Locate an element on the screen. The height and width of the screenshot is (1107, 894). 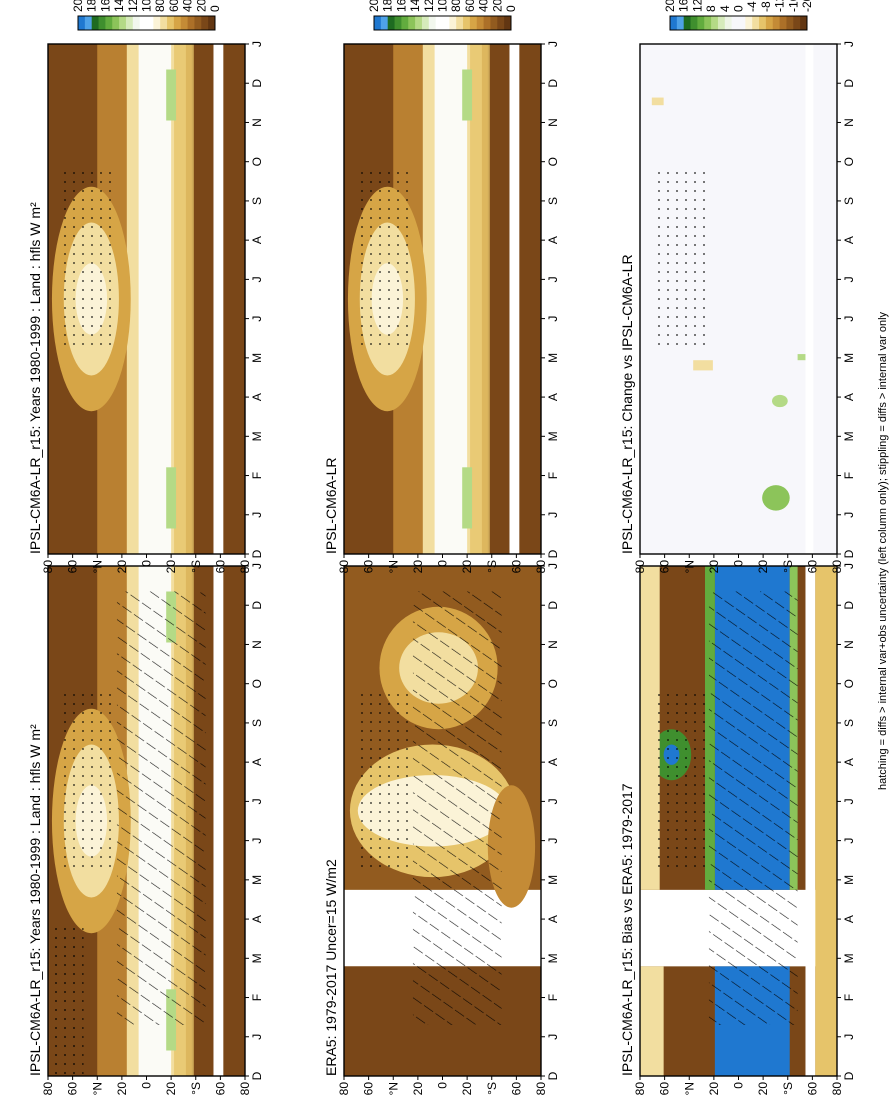
hatching-overlay is located at coordinates (753, 808).